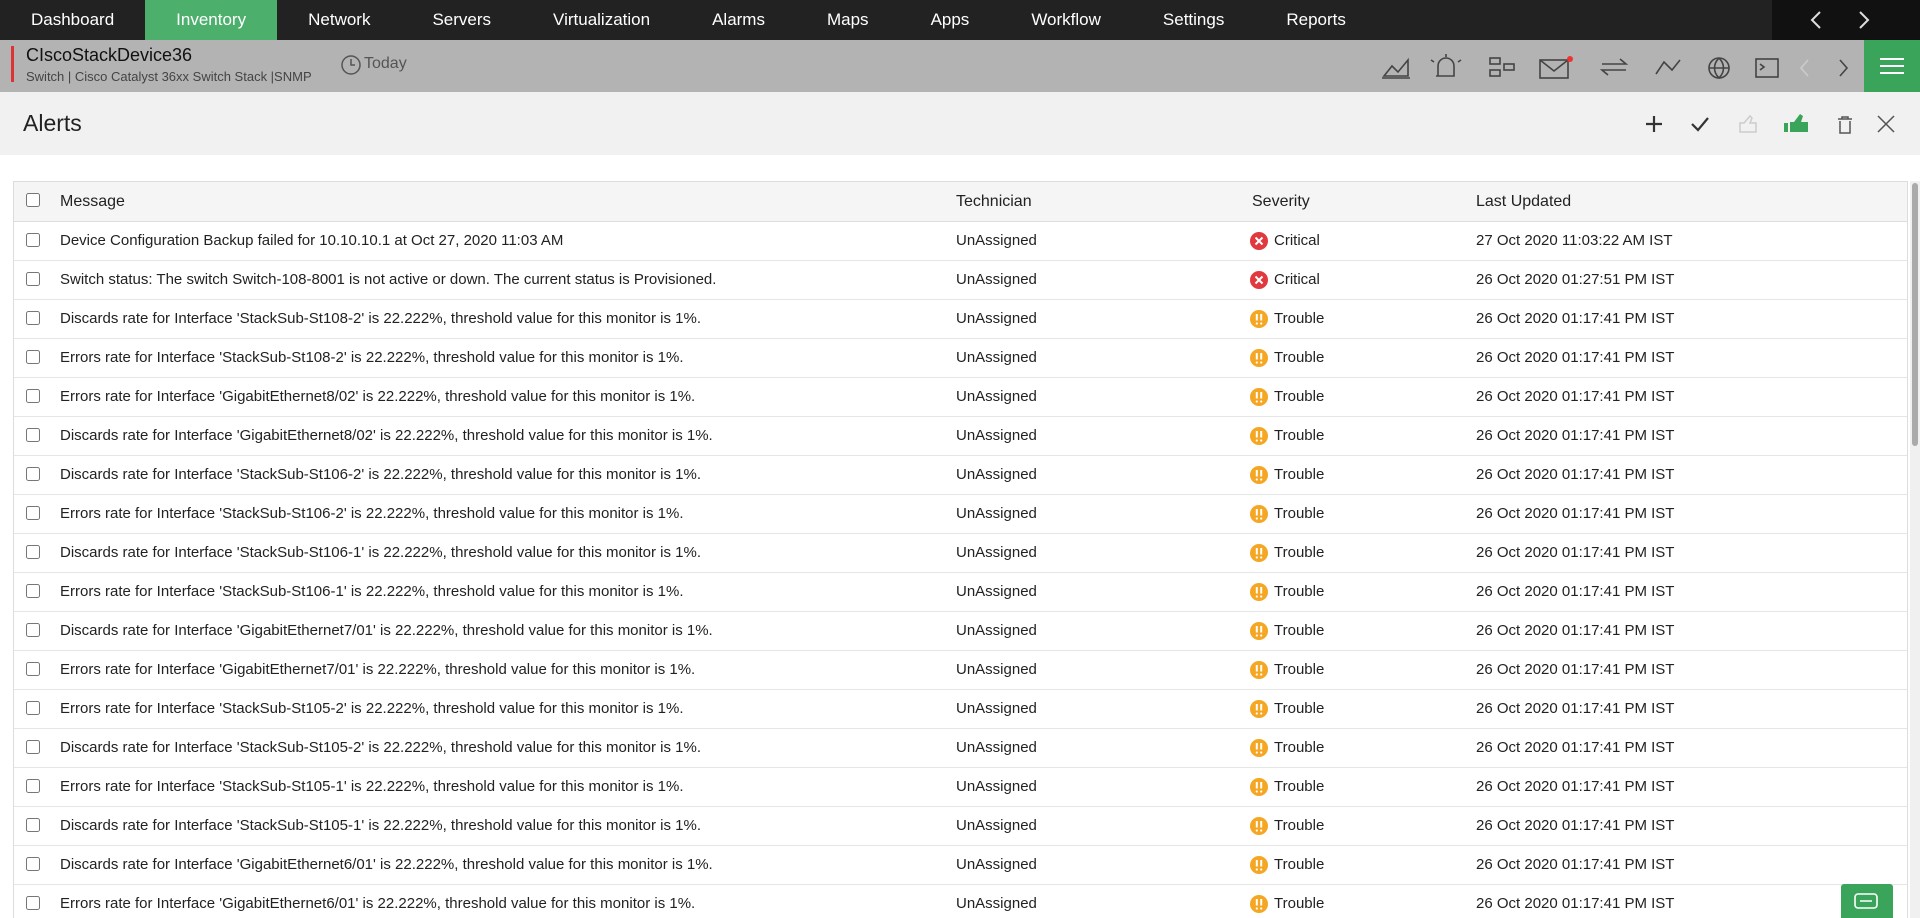  Describe the element at coordinates (1193, 19) in the screenshot. I see `nav-item: Settings` at that location.